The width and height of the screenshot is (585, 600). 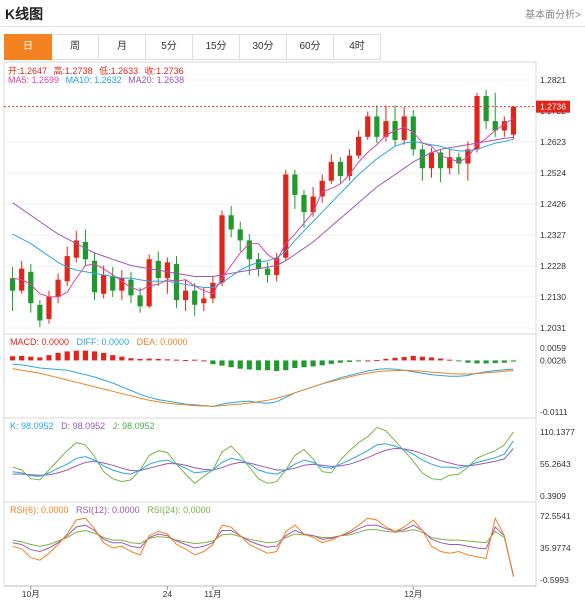 I want to click on ma5-value: MA5: 1.2699, so click(x=34, y=80).